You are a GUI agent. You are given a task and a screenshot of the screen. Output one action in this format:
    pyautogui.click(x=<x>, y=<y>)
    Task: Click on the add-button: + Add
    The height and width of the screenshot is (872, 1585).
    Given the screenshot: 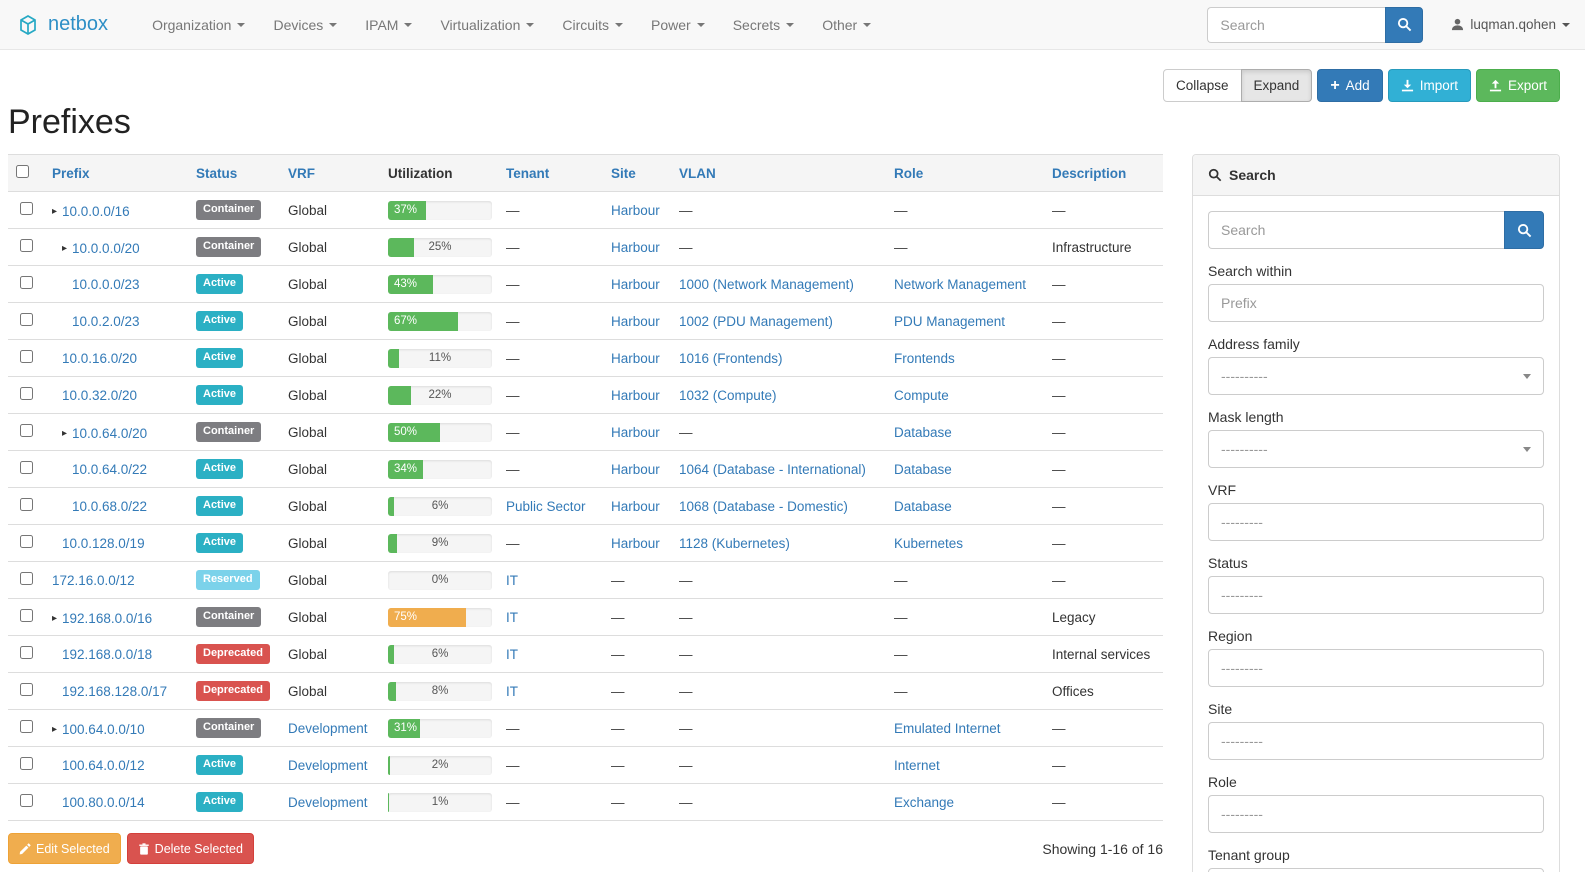 What is the action you would take?
    pyautogui.click(x=1350, y=85)
    